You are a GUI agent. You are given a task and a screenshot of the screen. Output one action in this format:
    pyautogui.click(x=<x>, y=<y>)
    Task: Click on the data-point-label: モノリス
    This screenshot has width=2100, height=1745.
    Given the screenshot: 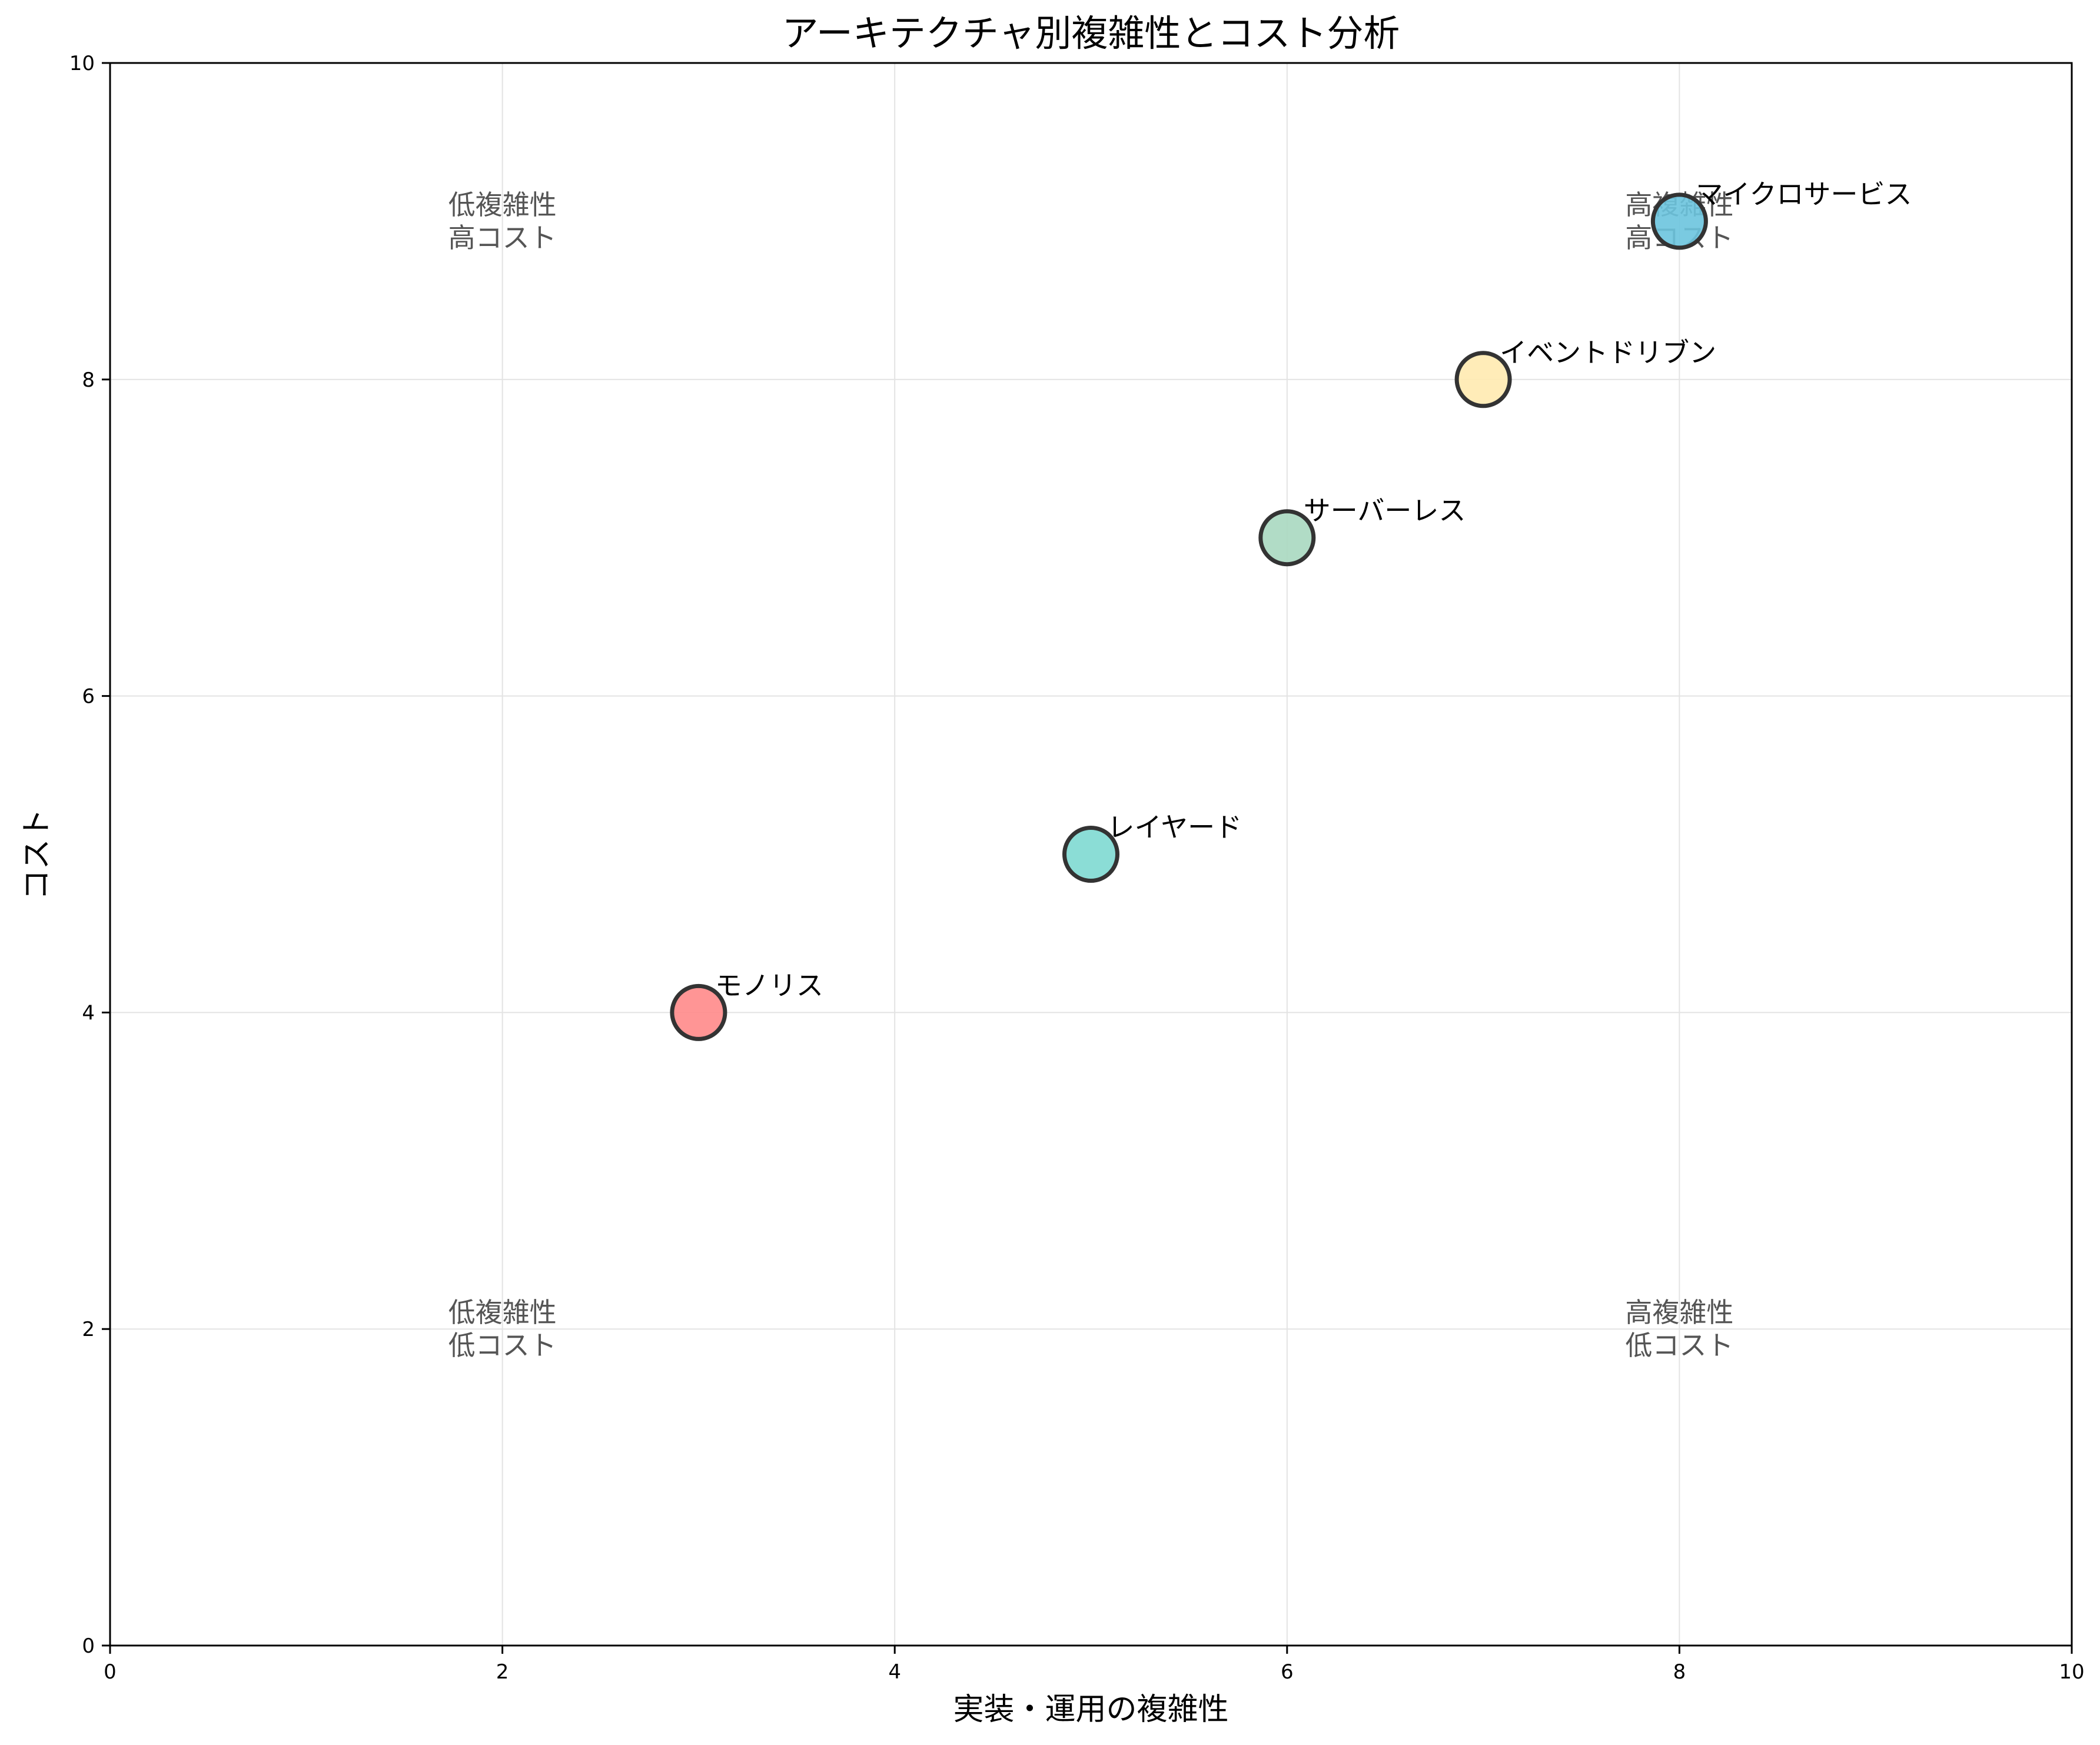 What is the action you would take?
    pyautogui.click(x=769, y=985)
    